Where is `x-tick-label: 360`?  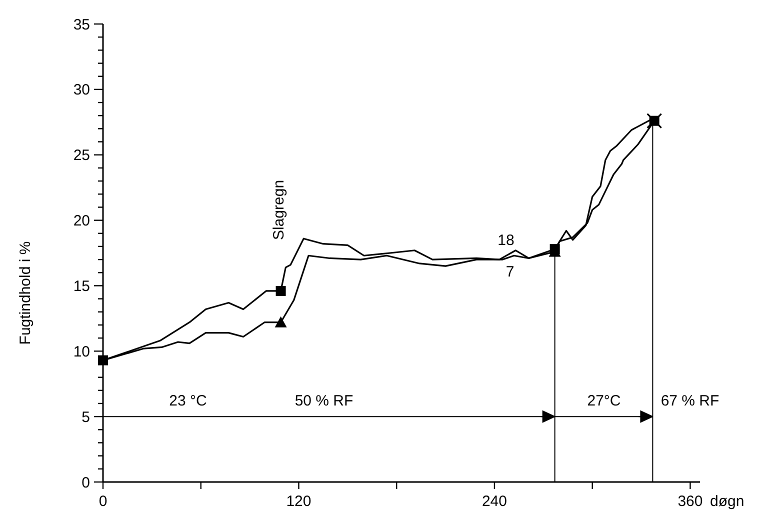 x-tick-label: 360 is located at coordinates (690, 501).